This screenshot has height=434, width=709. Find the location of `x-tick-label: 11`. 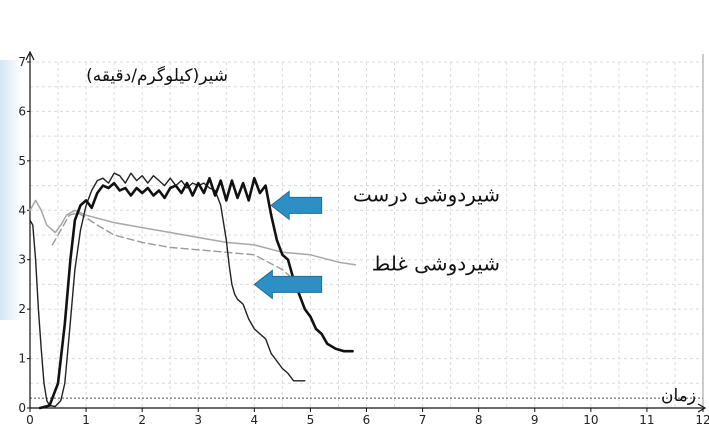

x-tick-label: 11 is located at coordinates (646, 420).